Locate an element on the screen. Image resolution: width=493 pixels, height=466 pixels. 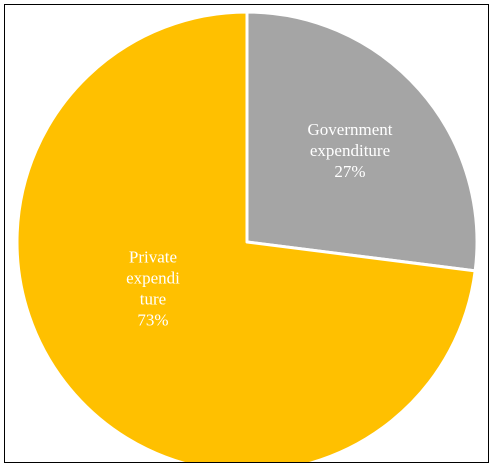
slice-category-label: Private is located at coordinates (153, 257).